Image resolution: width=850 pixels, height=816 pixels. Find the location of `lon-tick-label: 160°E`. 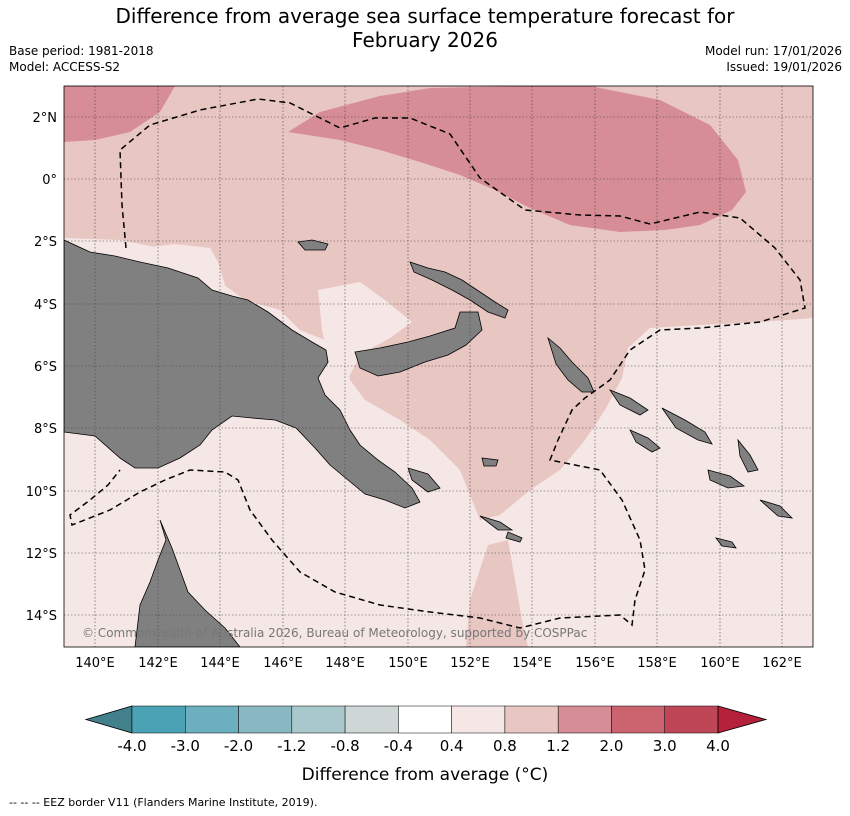

lon-tick-label: 160°E is located at coordinates (720, 663).